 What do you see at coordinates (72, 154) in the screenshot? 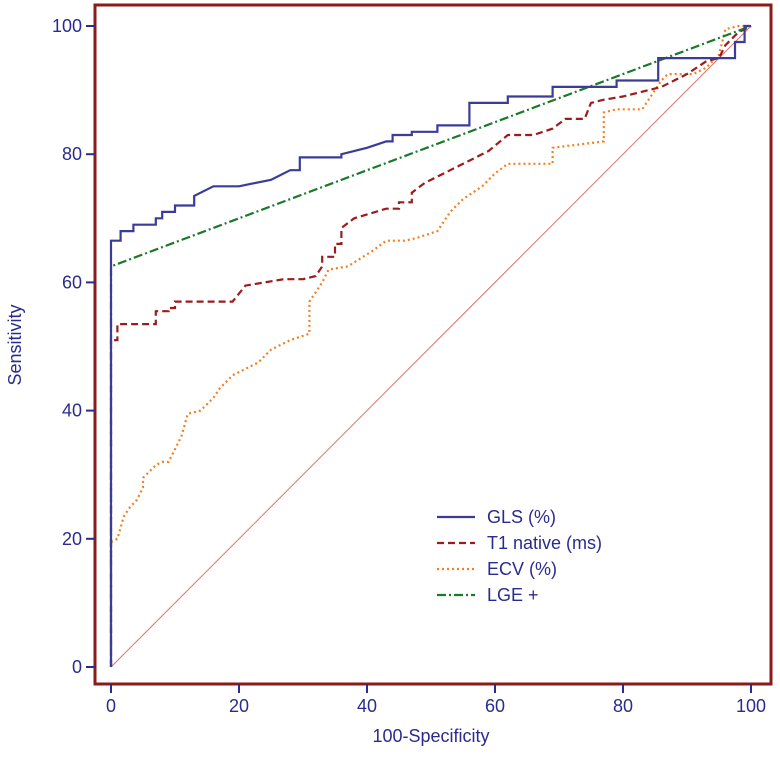
I see `y-tick-label: 80` at bounding box center [72, 154].